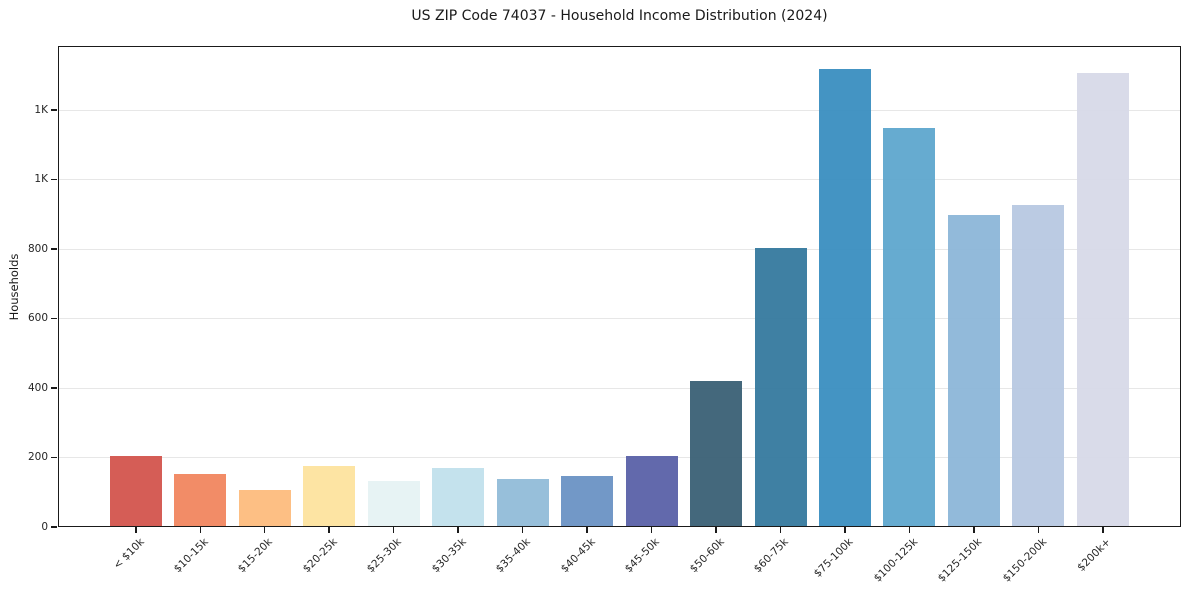  Describe the element at coordinates (587, 501) in the screenshot. I see `bar-$40-45k` at that location.